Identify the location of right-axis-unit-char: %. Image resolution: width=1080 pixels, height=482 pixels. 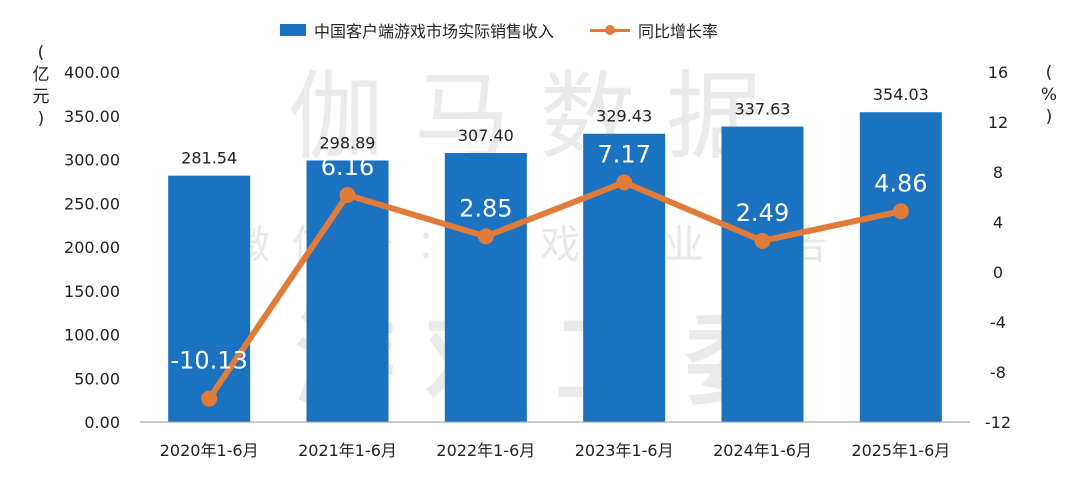
(1049, 95).